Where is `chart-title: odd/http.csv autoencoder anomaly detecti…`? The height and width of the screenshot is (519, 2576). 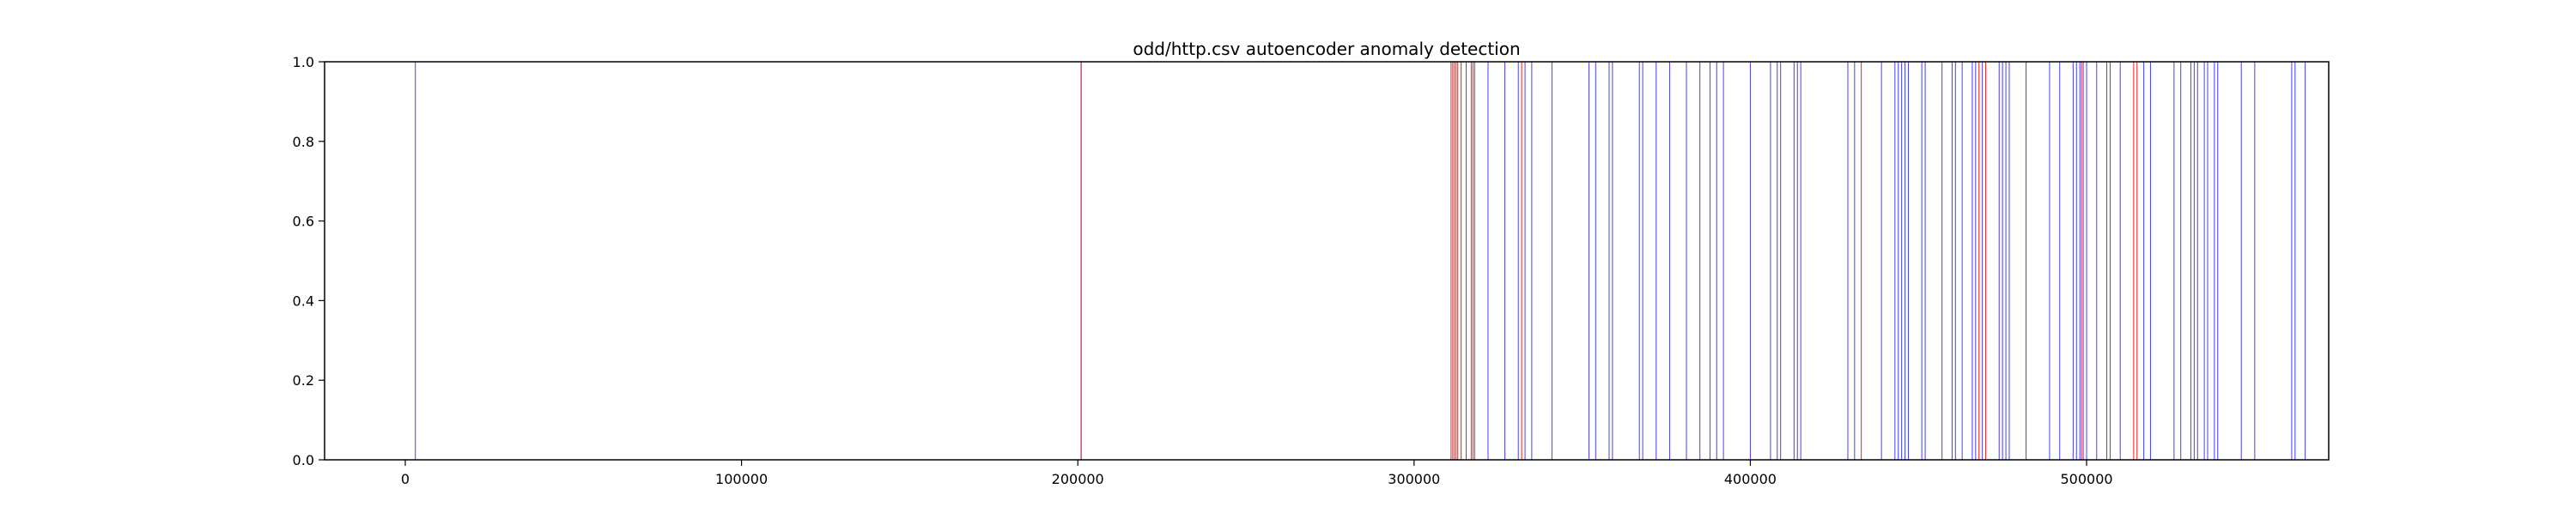
chart-title: odd/http.csv autoencoder anomaly detecti… is located at coordinates (1327, 49).